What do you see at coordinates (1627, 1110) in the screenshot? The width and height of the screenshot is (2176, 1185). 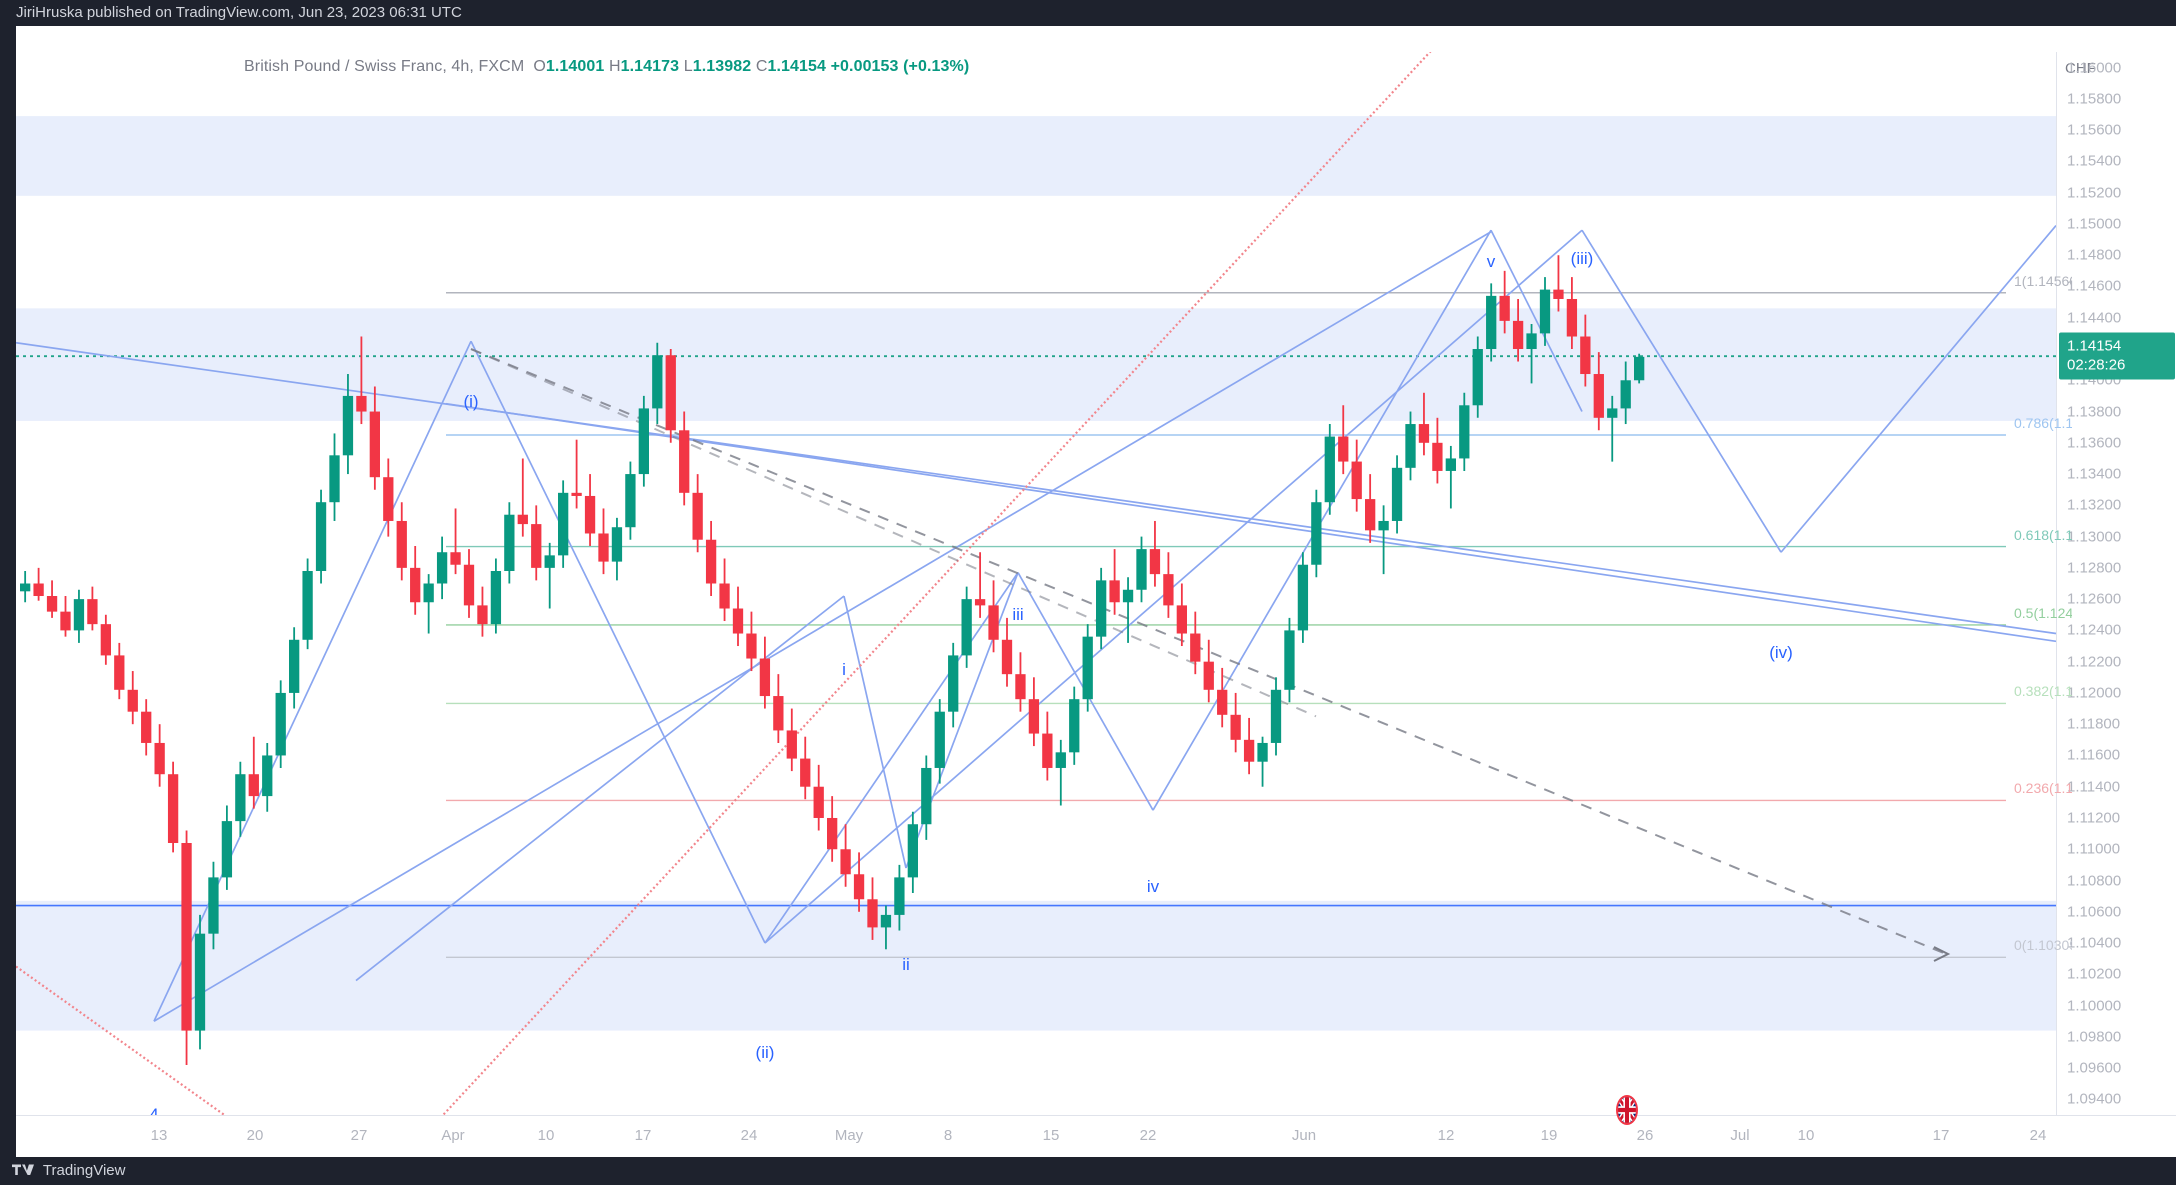 I see `uk-flag-event-icon` at bounding box center [1627, 1110].